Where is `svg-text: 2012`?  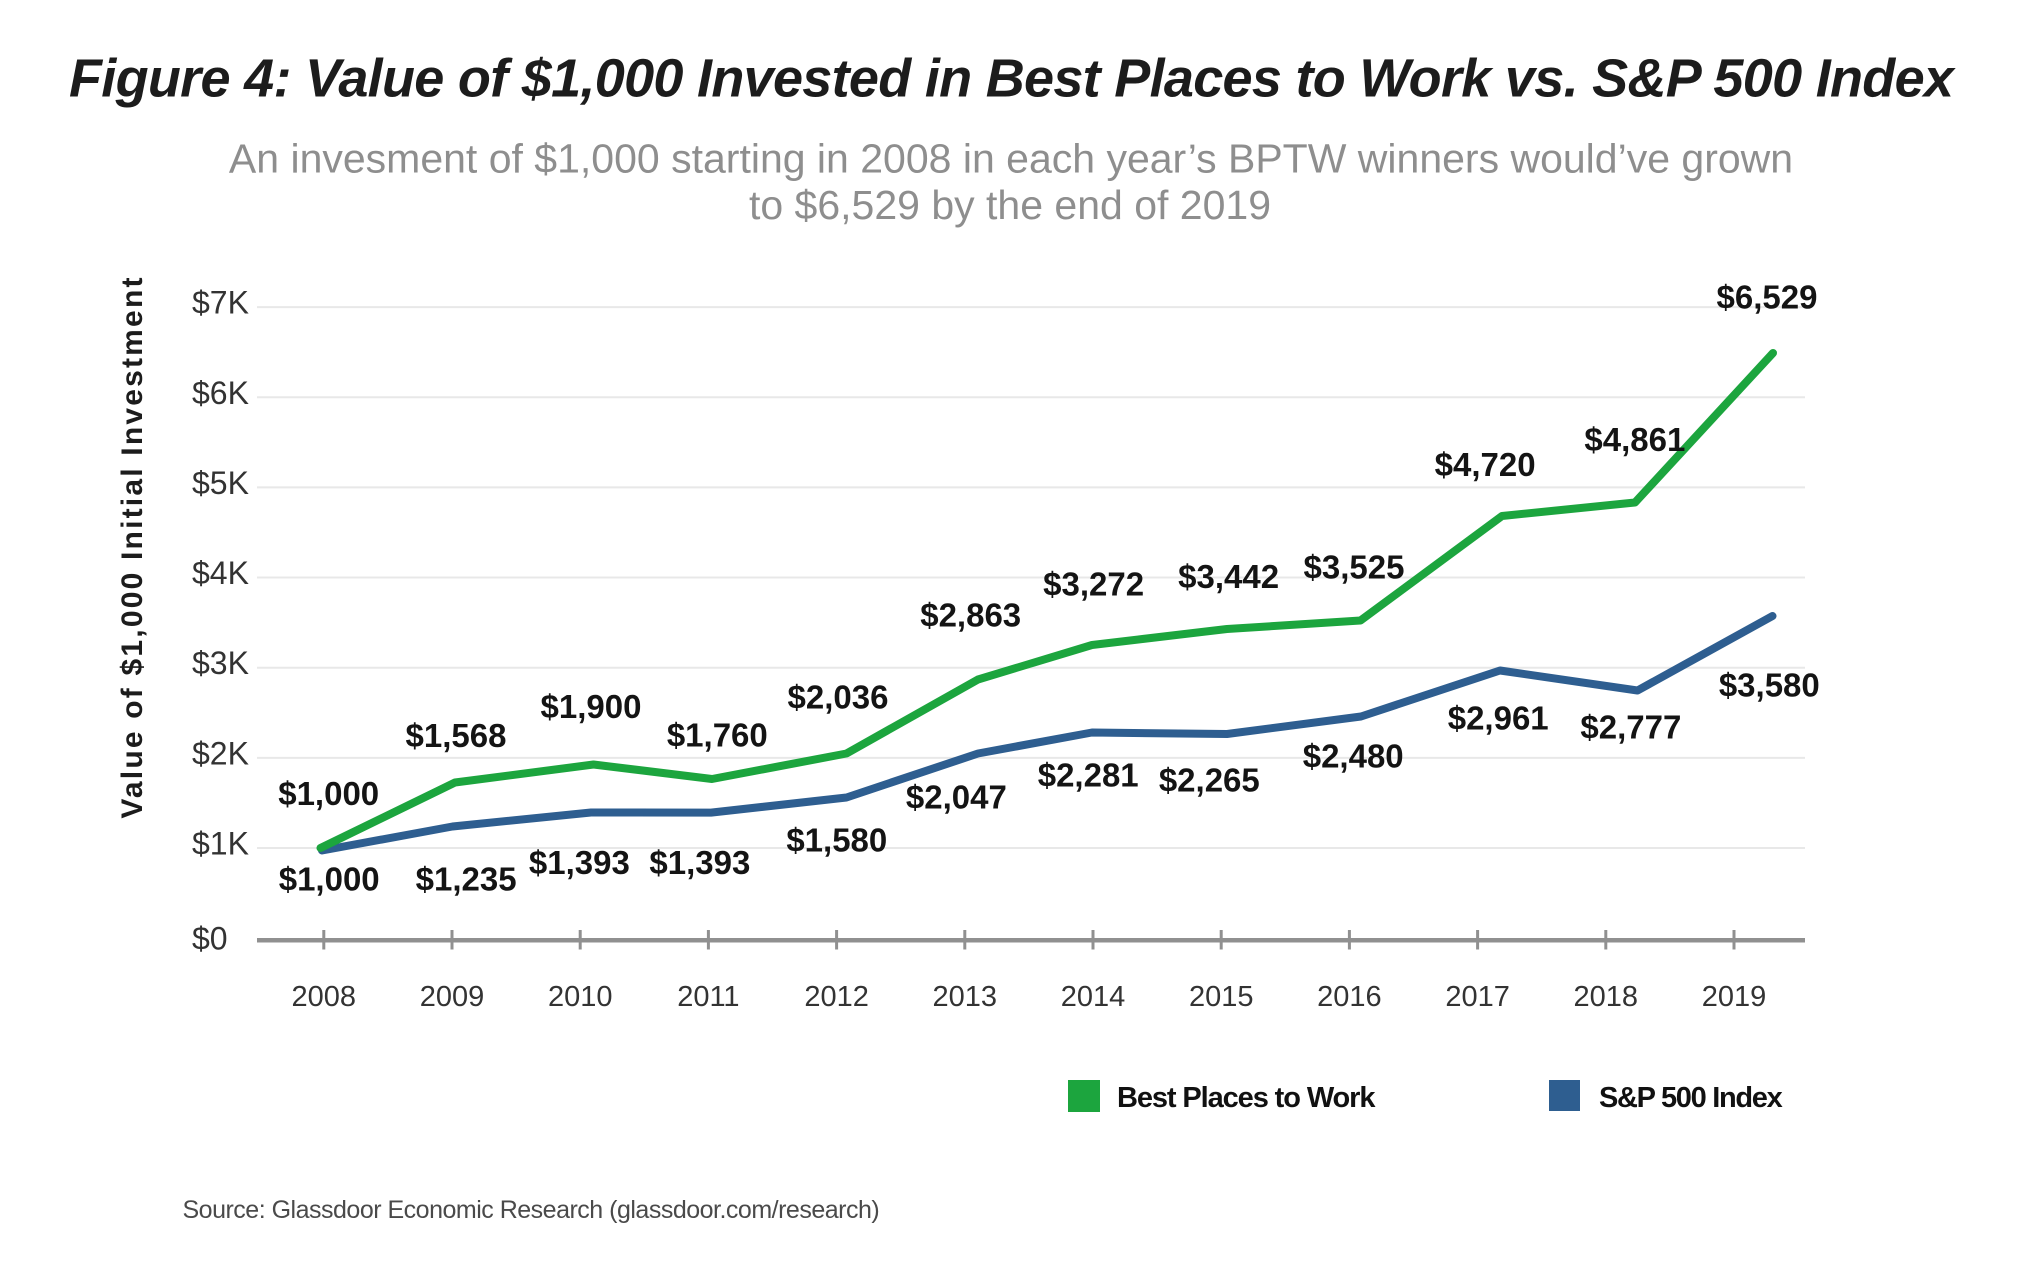
svg-text: 2012 is located at coordinates (836, 997).